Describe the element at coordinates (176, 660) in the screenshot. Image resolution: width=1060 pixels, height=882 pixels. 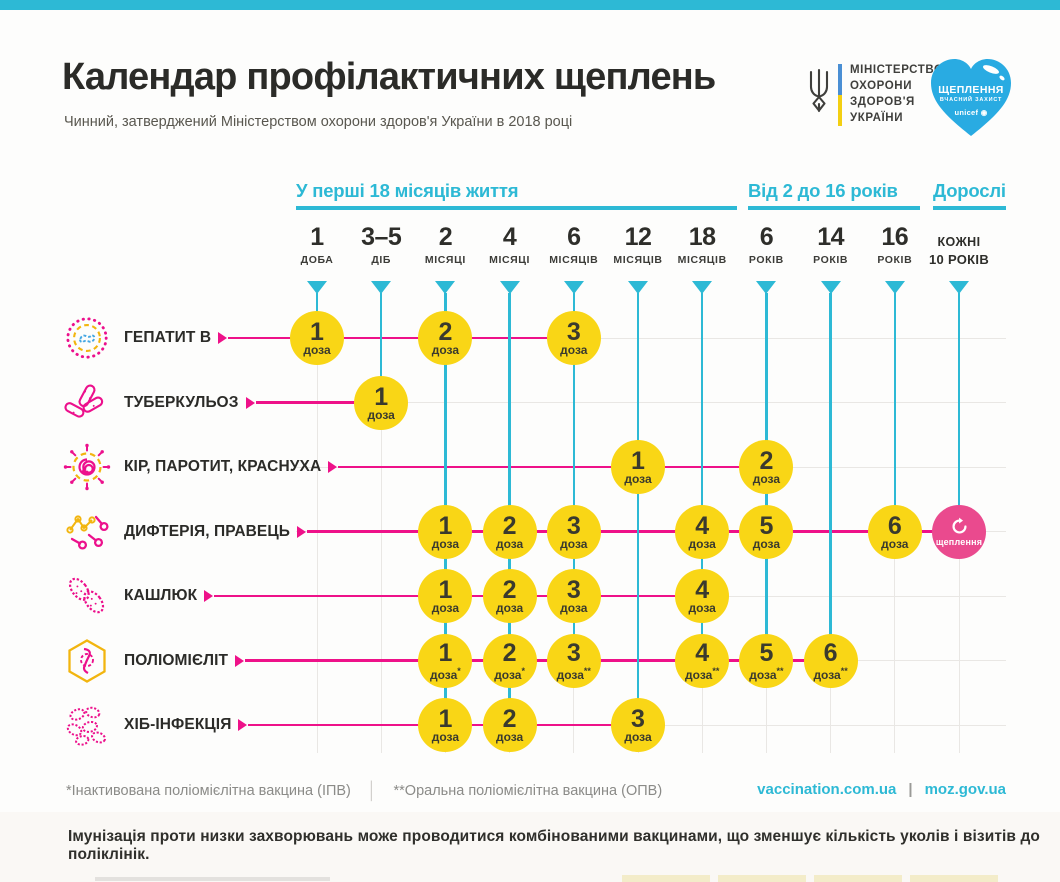
I see `vaccine-row-label: ПОЛІОМІЄЛІТ` at that location.